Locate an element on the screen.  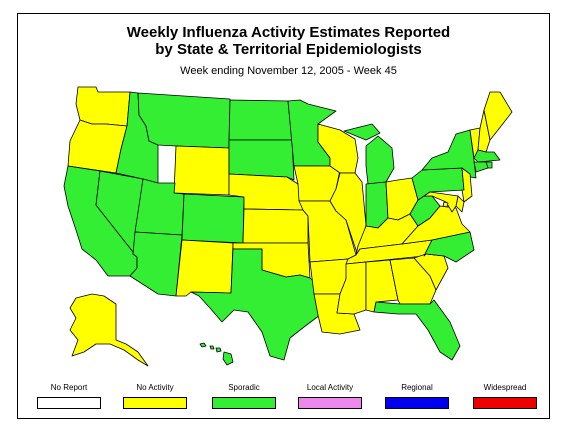
legend-label: Sporadic is located at coordinates (244, 387).